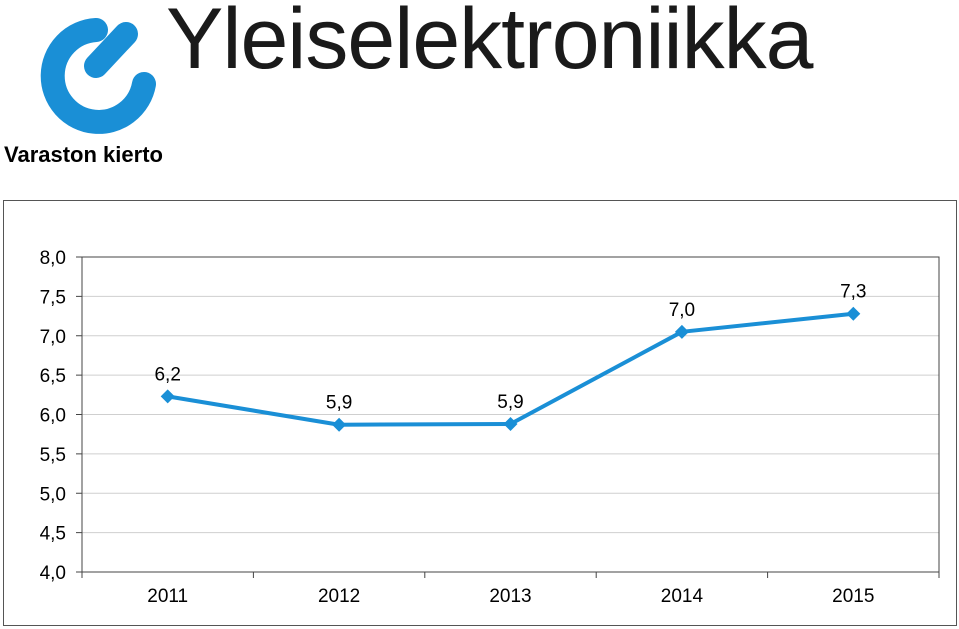 The height and width of the screenshot is (629, 959). What do you see at coordinates (167, 374) in the screenshot?
I see `data-label: 6,2` at bounding box center [167, 374].